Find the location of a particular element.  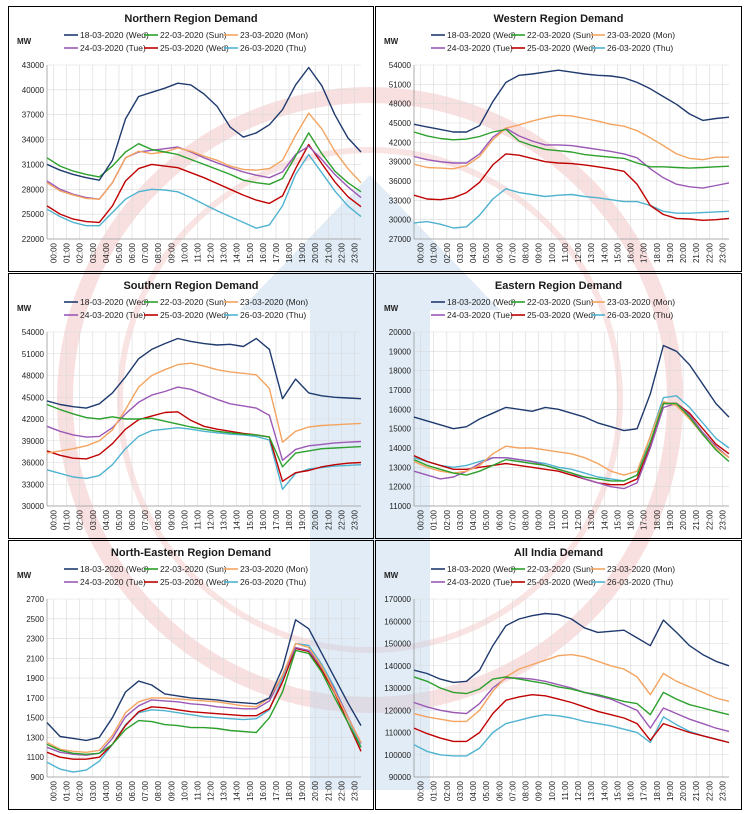

x-tick-label: 18:00 is located at coordinates (289, 790).